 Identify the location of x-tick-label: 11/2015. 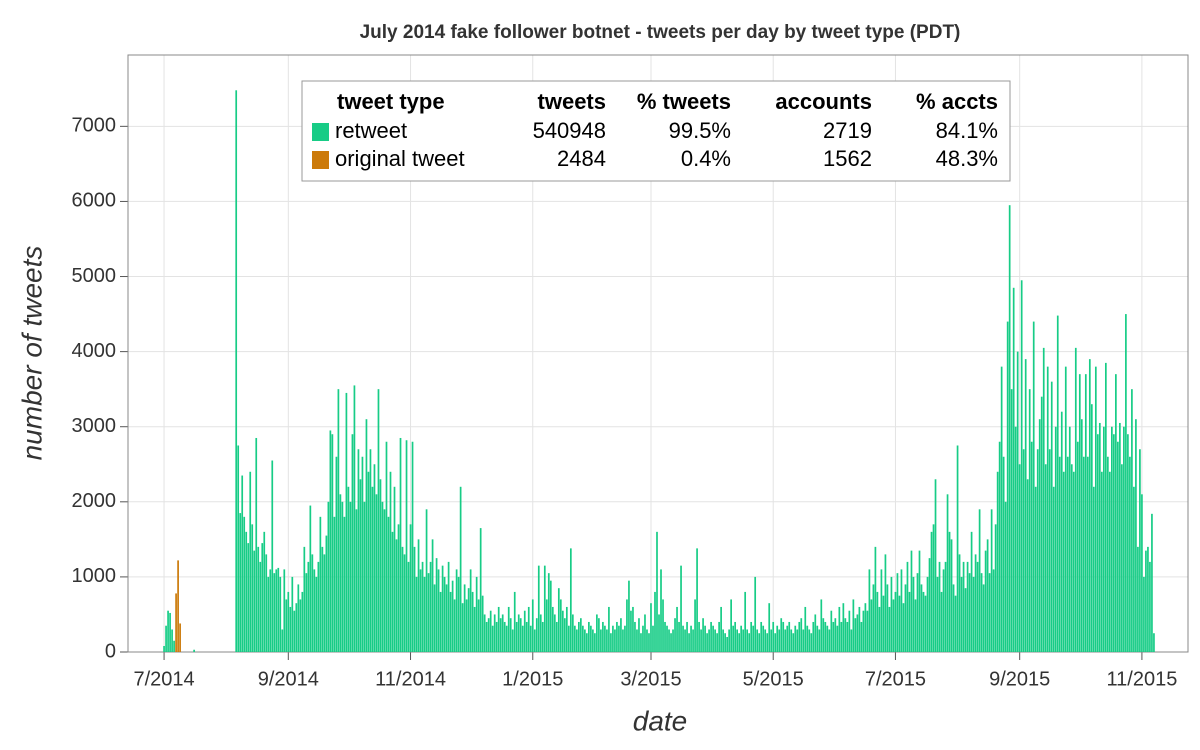
(1142, 679).